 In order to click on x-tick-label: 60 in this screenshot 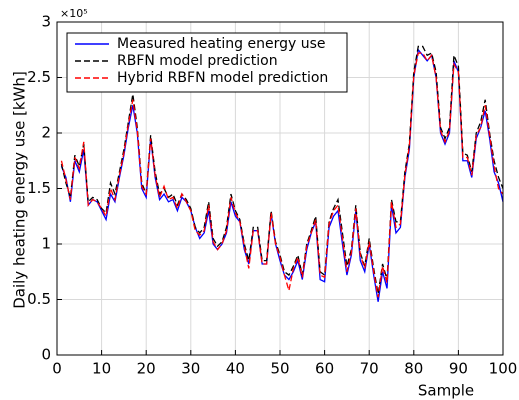, I will do `click(324, 369)`.